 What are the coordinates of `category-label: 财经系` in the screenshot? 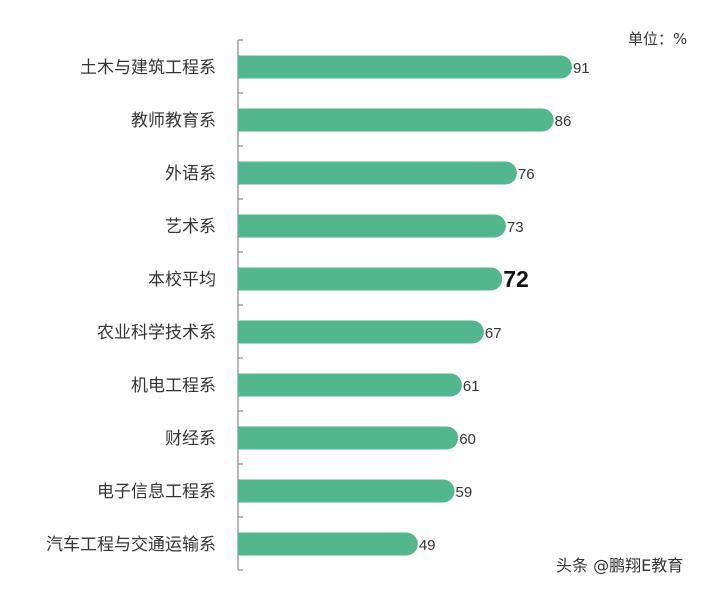 It's located at (190, 439).